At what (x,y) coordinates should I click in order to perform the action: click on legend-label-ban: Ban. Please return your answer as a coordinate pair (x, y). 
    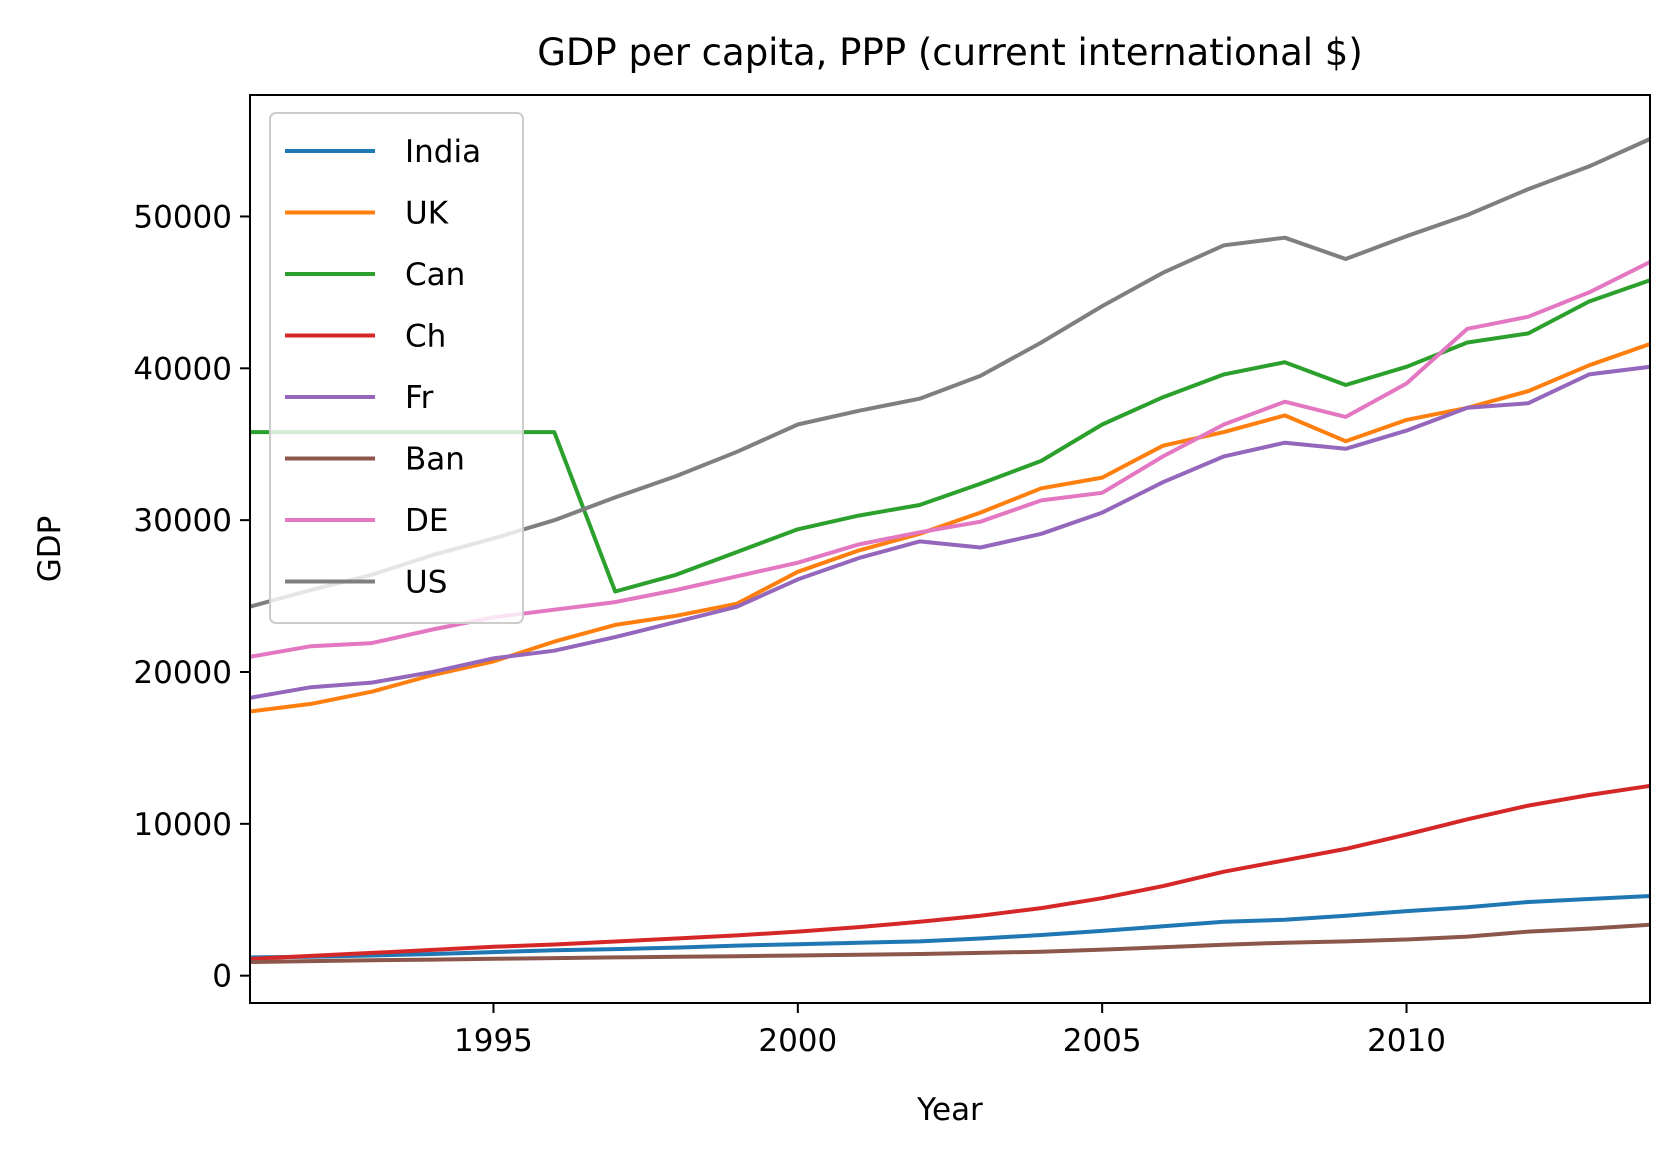
    Looking at the image, I should click on (435, 460).